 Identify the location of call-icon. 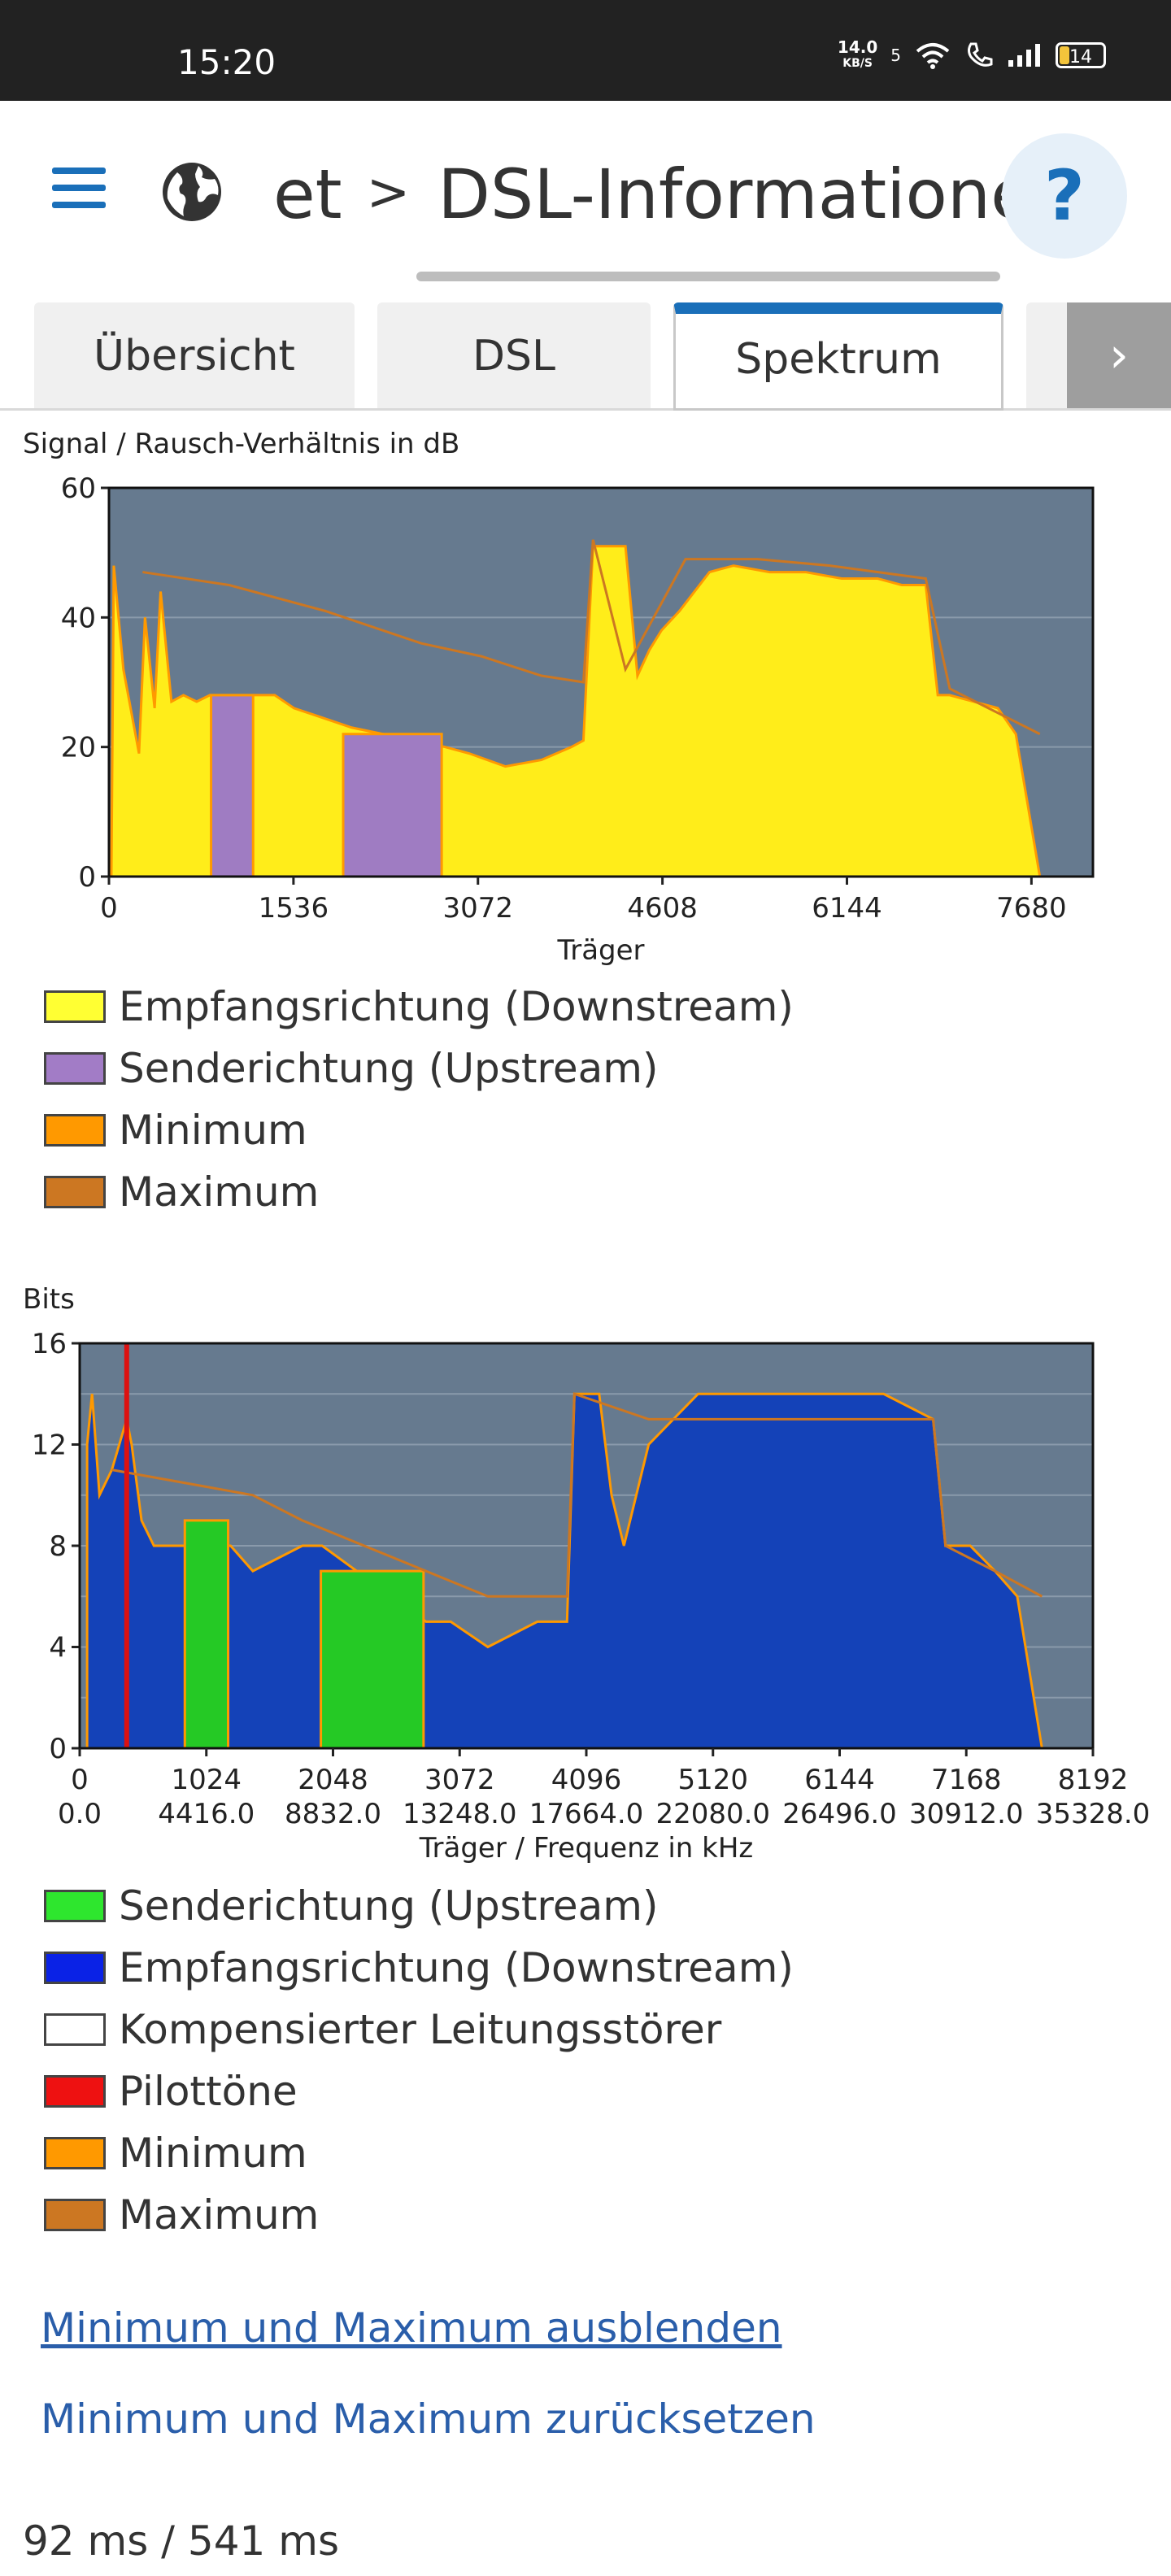
(981, 55).